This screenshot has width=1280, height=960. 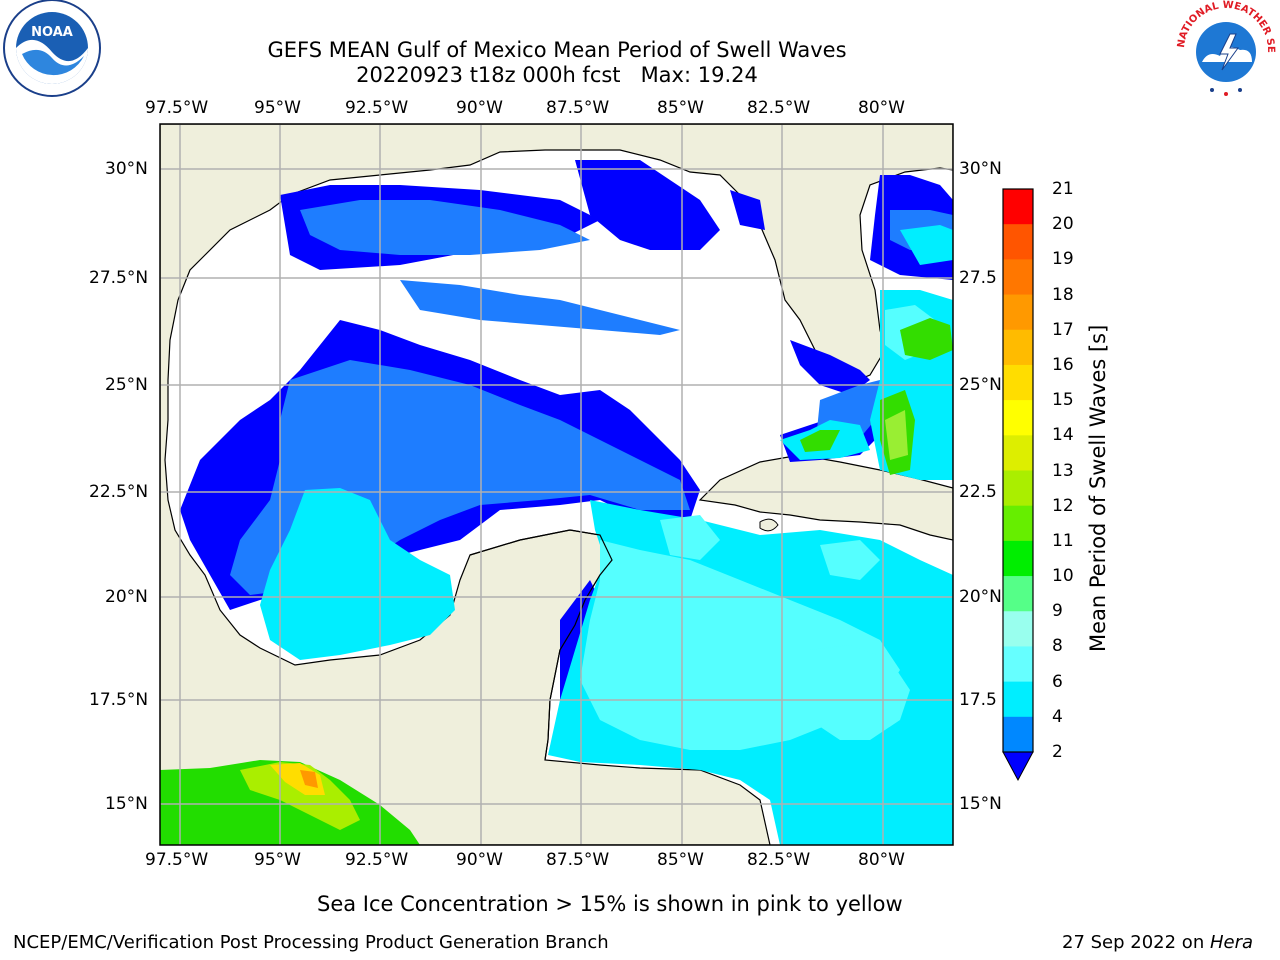 I want to click on colorbar-frame, so click(x=1018, y=470).